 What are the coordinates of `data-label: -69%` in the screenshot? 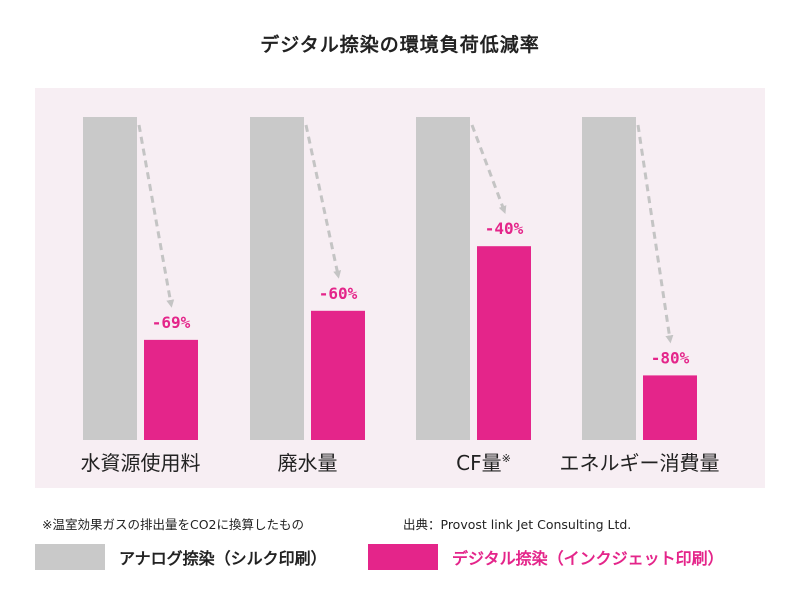 It's located at (171, 322).